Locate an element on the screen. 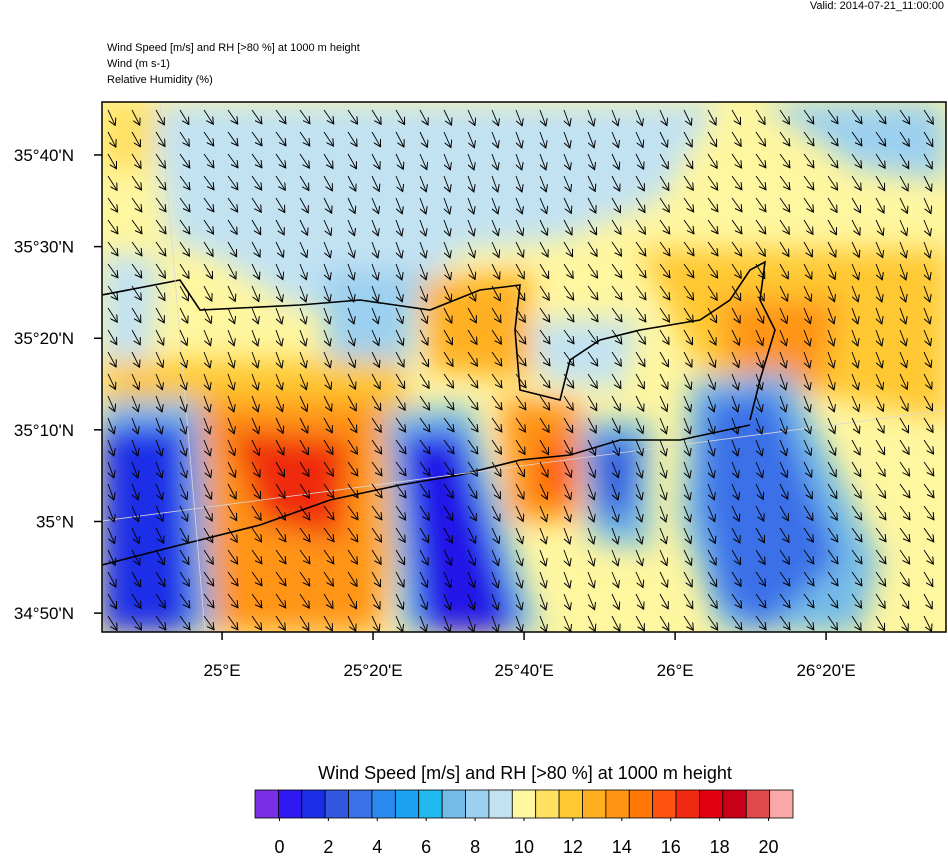 The image size is (948, 859). colorbar-tick-label: 4 is located at coordinates (377, 845).